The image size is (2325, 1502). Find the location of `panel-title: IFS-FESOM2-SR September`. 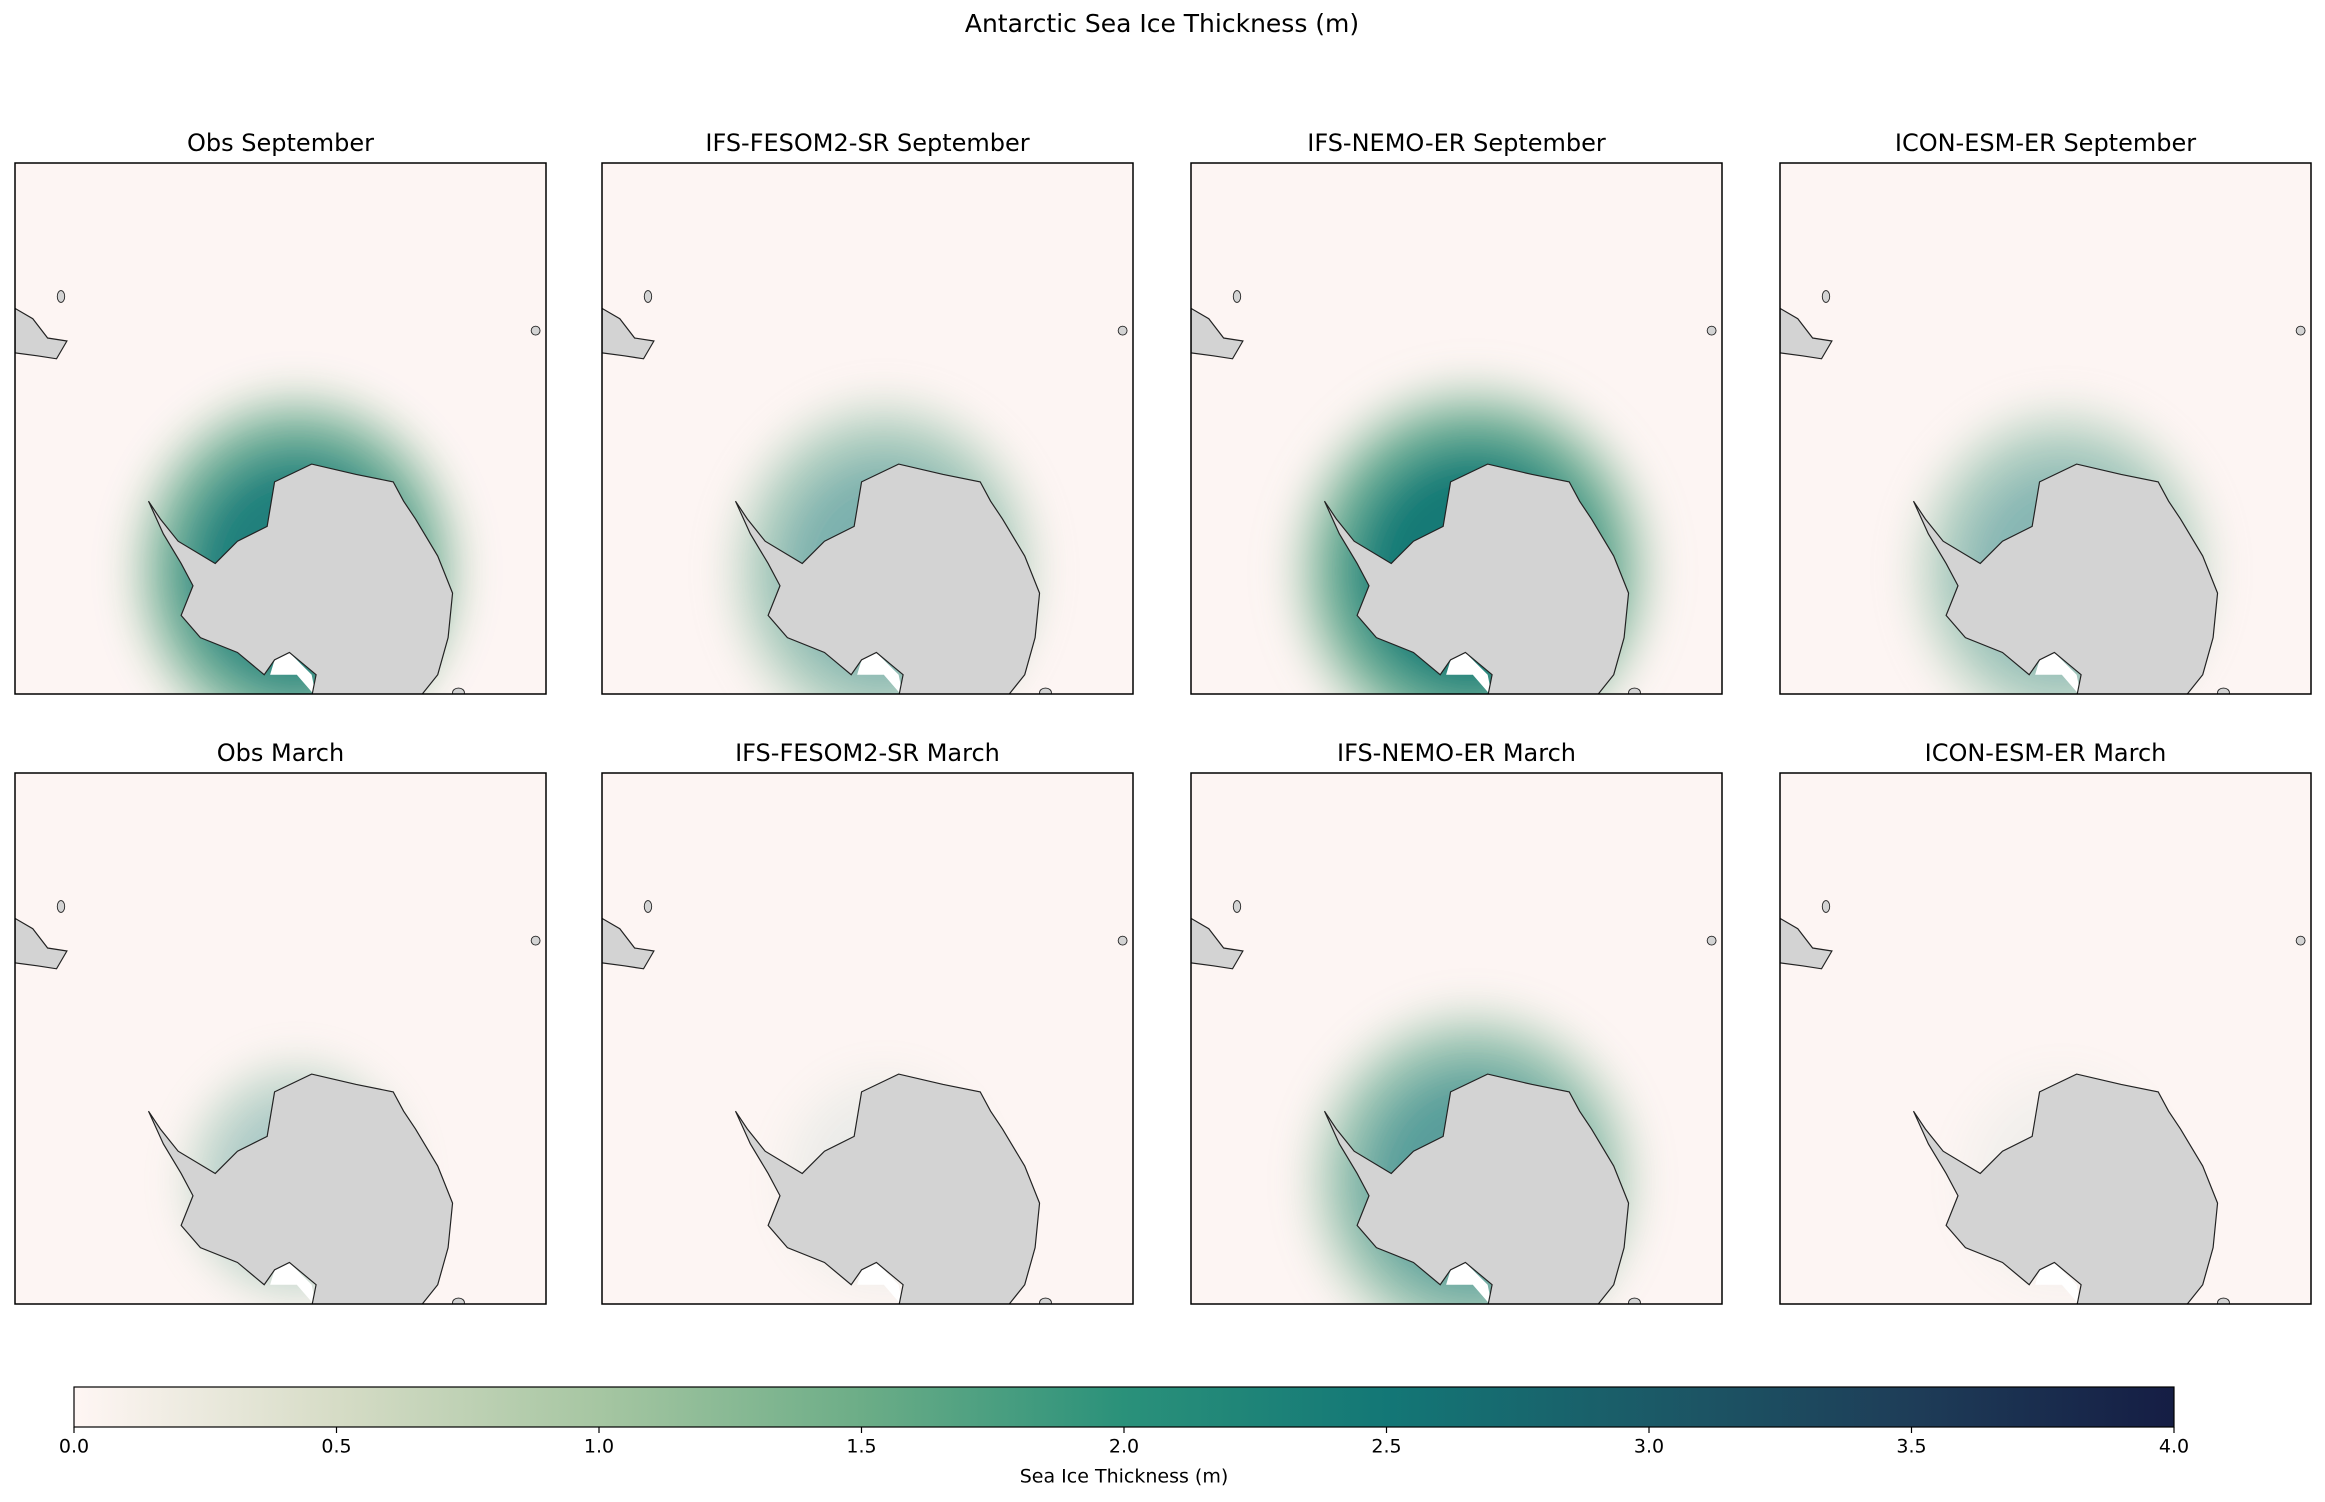

panel-title: IFS-FESOM2-SR September is located at coordinates (867, 143).